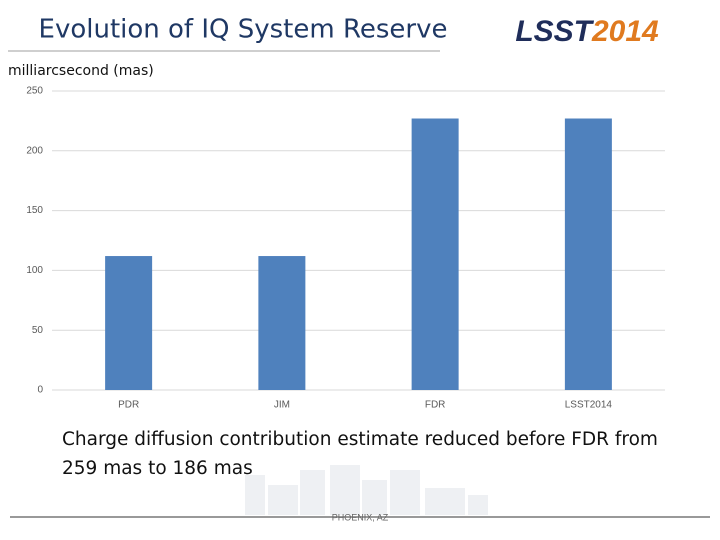 This screenshot has width=720, height=540. What do you see at coordinates (128, 405) in the screenshot?
I see `x-tick-label: PDR` at bounding box center [128, 405].